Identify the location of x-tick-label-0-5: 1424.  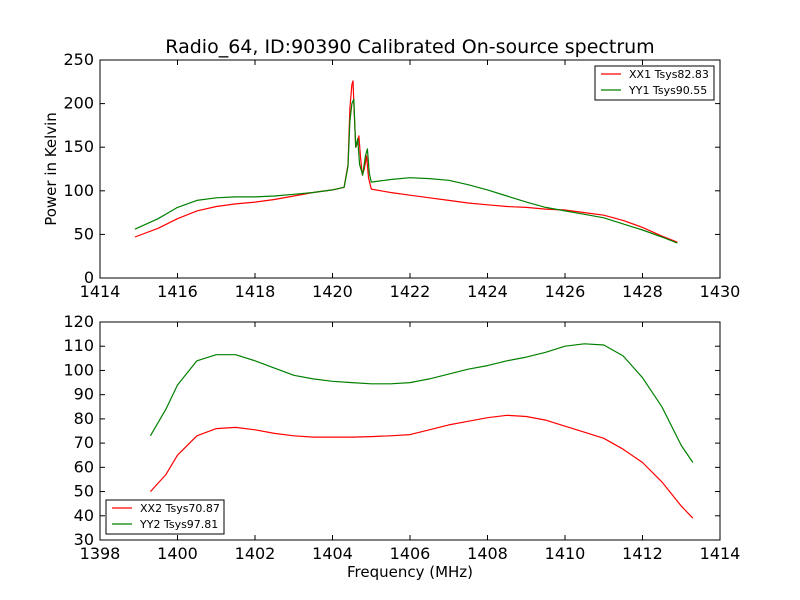
(487, 291).